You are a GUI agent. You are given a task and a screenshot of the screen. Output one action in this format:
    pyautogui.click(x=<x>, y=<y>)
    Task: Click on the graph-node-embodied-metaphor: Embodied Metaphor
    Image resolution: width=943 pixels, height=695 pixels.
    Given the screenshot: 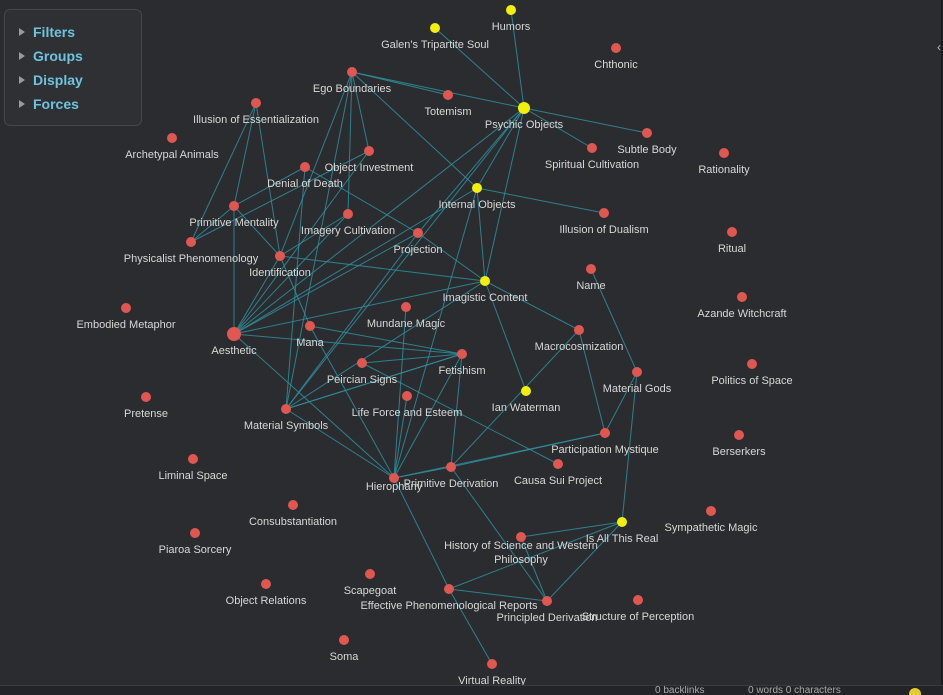 What is the action you would take?
    pyautogui.click(x=126, y=317)
    